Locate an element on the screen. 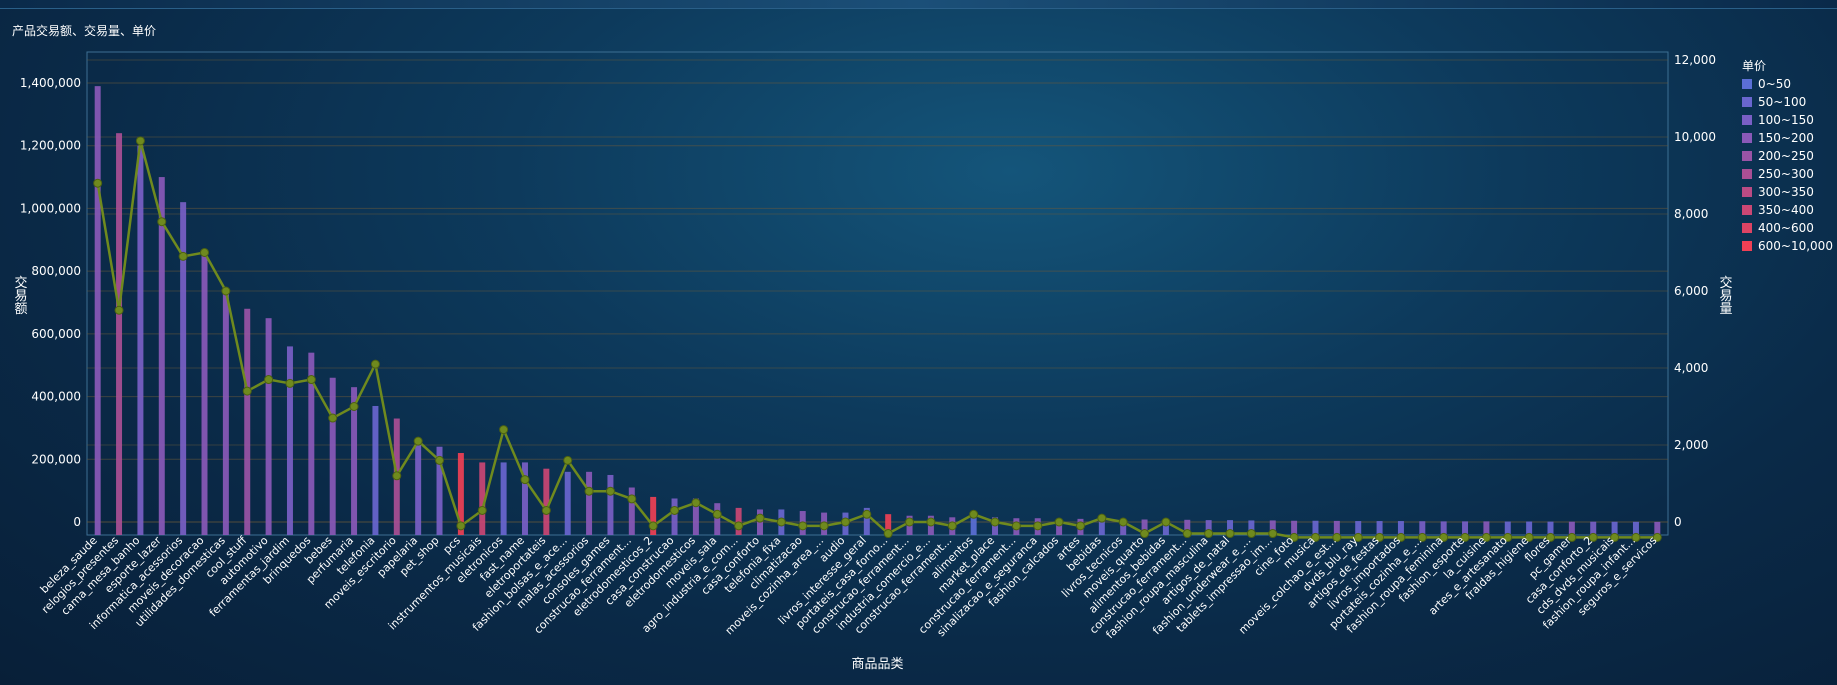 This screenshot has height=685, width=1837. legend-label: 400~600 is located at coordinates (1786, 228).